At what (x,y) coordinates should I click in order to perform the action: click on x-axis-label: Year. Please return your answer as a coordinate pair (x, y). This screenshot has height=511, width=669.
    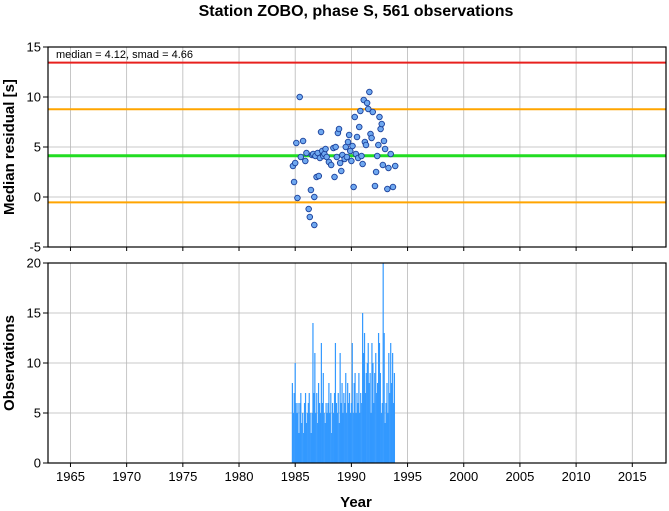
    Looking at the image, I should click on (356, 502).